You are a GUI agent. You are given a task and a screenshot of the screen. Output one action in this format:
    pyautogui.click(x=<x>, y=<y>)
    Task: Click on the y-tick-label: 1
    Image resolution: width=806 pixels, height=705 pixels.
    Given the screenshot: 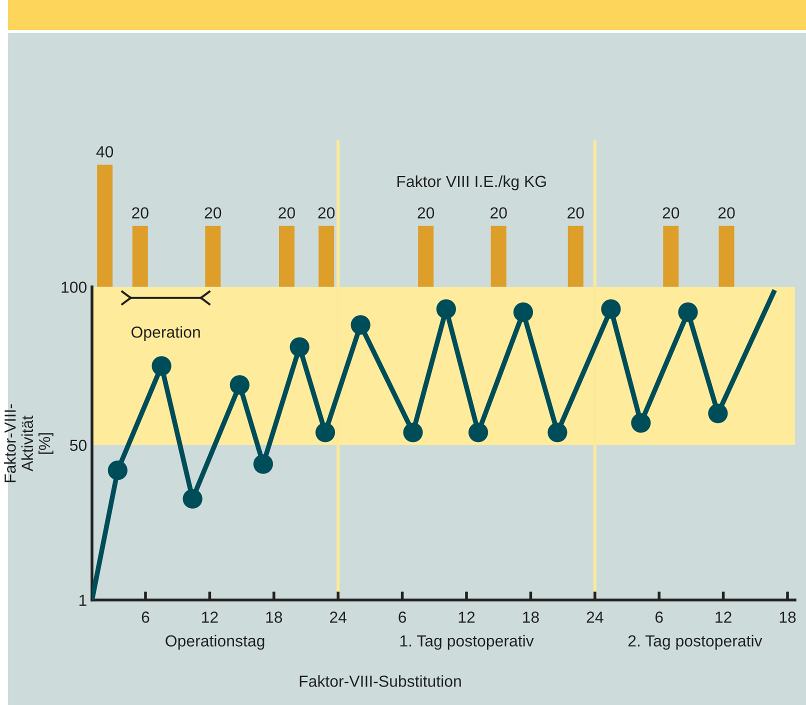 What is the action you would take?
    pyautogui.click(x=82, y=600)
    